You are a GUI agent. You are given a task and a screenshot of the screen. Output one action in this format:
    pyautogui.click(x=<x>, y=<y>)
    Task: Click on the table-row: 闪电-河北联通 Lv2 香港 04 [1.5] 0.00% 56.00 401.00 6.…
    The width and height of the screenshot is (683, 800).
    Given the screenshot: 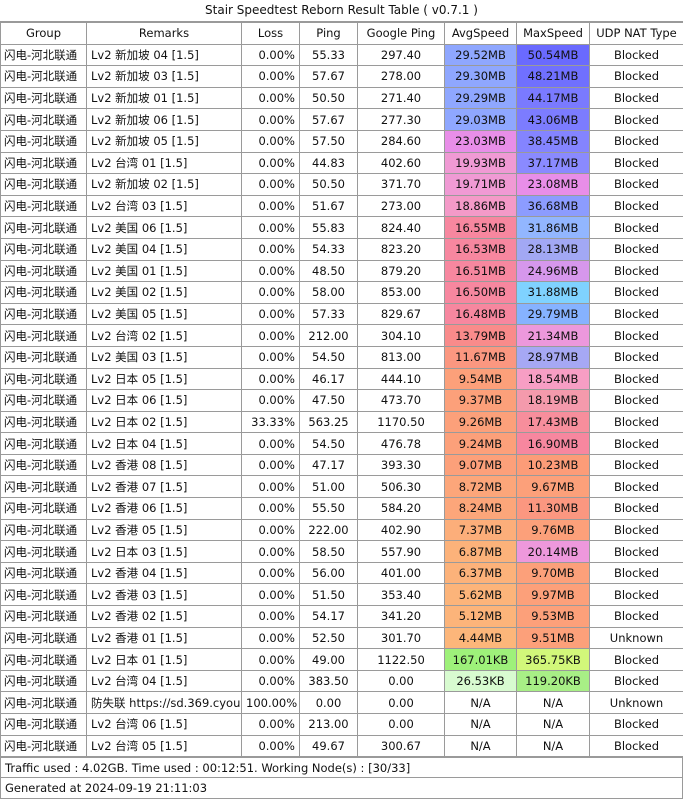 What is the action you would take?
    pyautogui.click(x=341, y=573)
    